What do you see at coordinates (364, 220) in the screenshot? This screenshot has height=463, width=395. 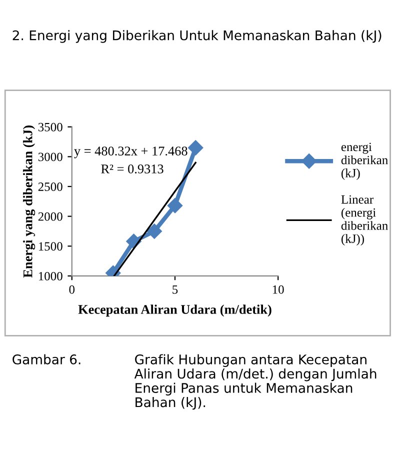 I see `legend-label: Linear (energi diberikan (kJ))` at bounding box center [364, 220].